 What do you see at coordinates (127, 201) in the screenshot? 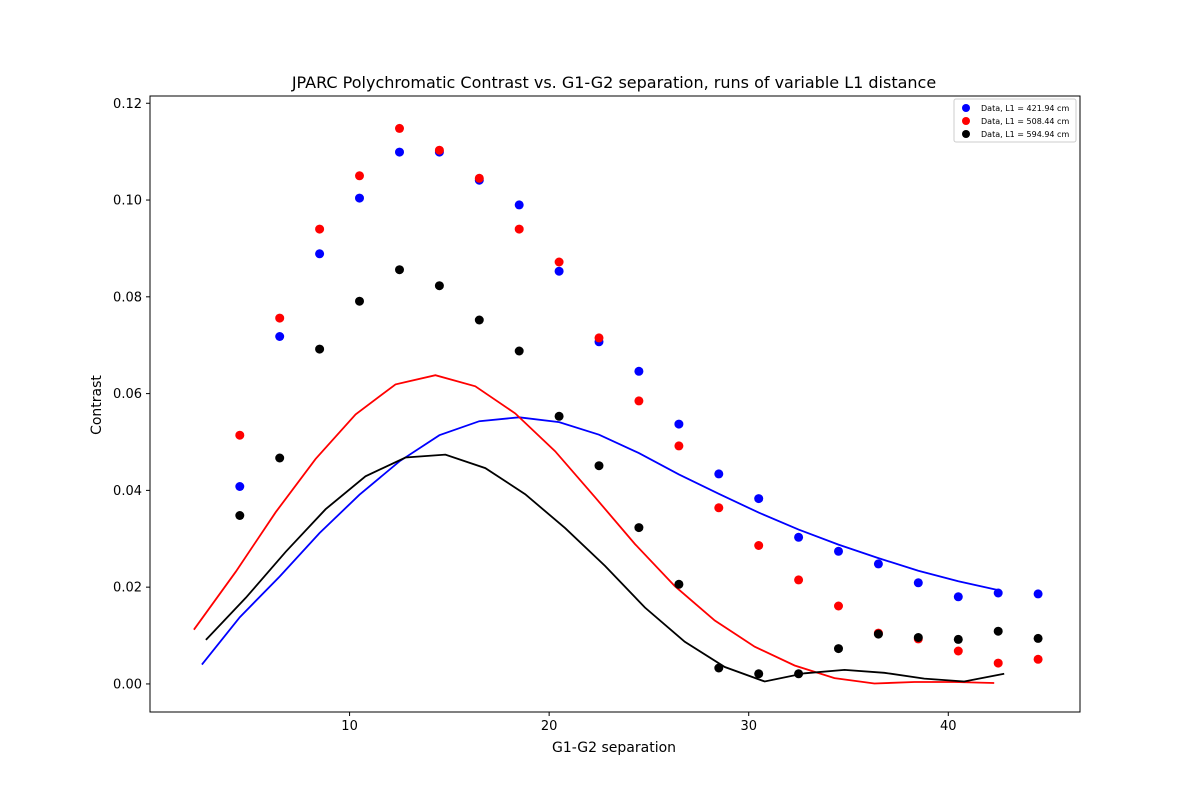
I see `y-tick-label: 0.10` at bounding box center [127, 201].